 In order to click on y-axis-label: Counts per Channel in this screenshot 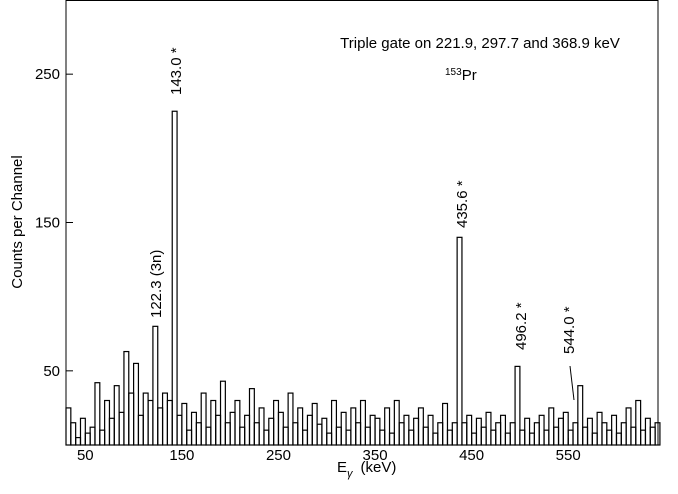, I will do `click(17, 221)`.